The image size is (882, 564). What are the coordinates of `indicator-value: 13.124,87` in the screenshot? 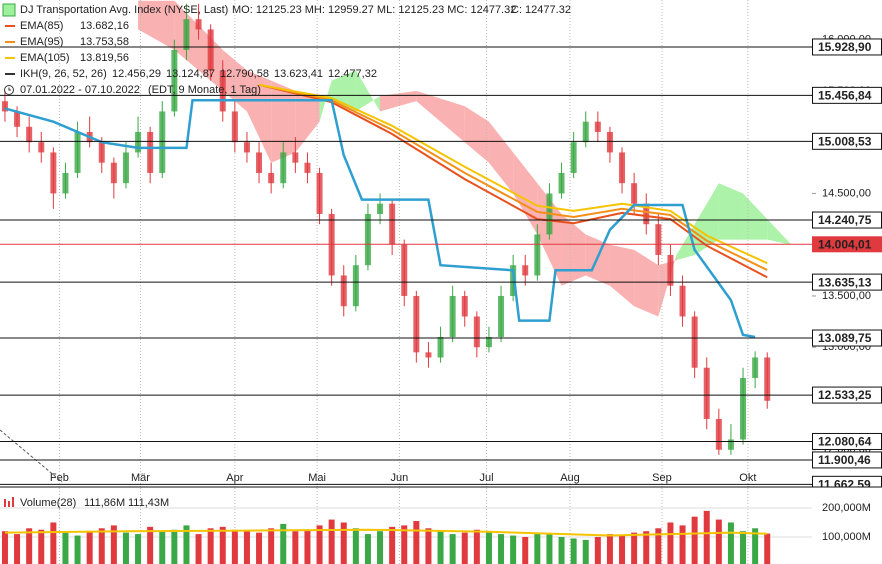 It's located at (190, 74).